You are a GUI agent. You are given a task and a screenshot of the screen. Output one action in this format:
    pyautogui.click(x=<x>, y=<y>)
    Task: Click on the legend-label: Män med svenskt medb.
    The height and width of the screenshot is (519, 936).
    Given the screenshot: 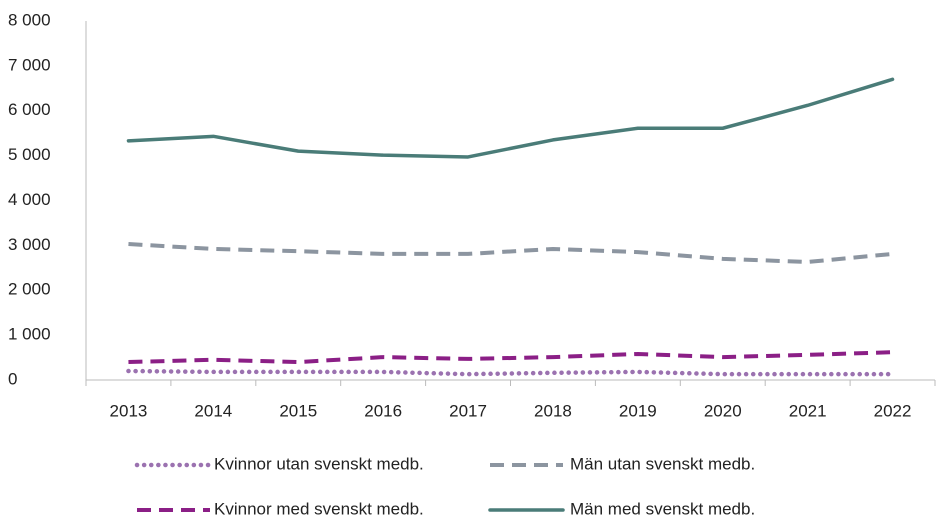 What is the action you would take?
    pyautogui.click(x=662, y=508)
    